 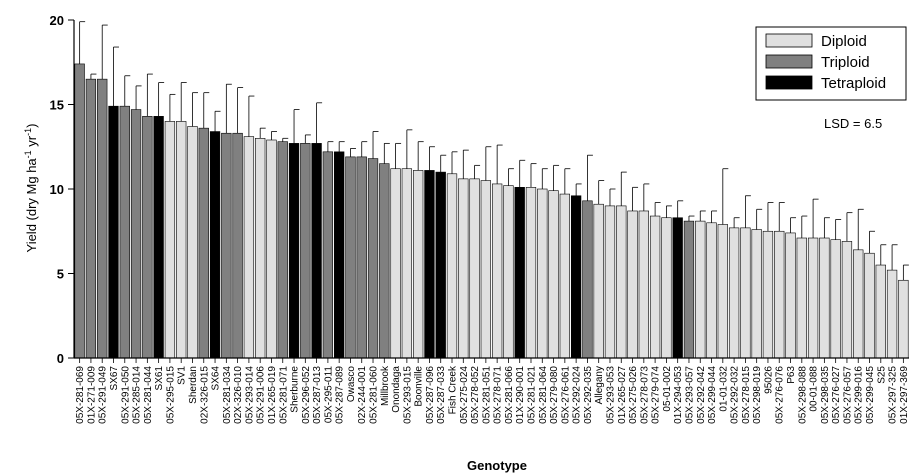 What do you see at coordinates (464, 395) in the screenshot?
I see `x-tick-label: 05X-275-024` at bounding box center [464, 395].